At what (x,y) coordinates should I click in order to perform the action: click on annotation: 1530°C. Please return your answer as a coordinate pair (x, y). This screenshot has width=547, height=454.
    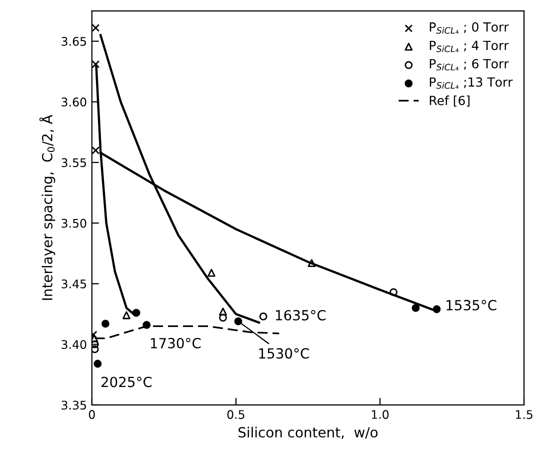
    Looking at the image, I should click on (284, 353).